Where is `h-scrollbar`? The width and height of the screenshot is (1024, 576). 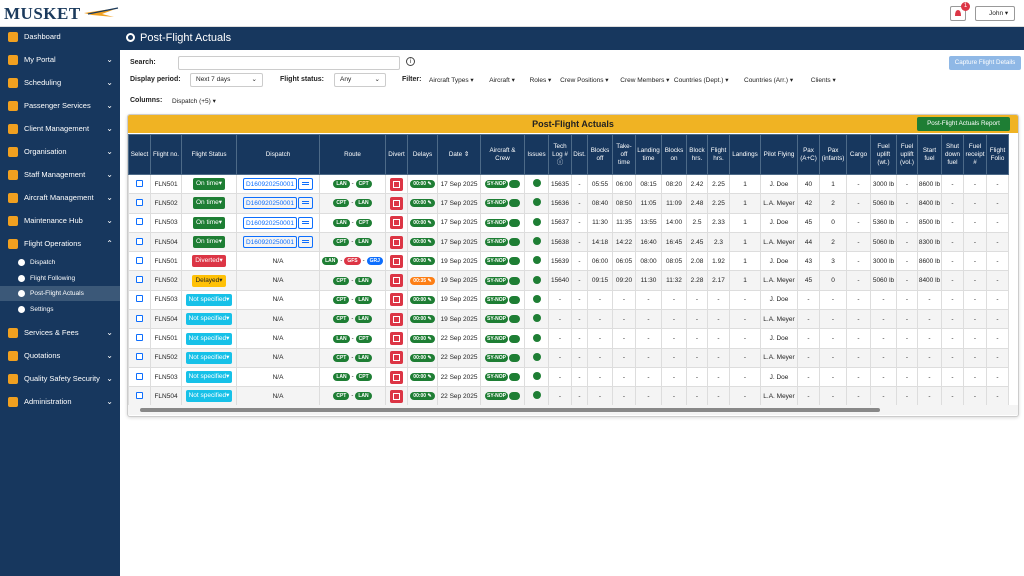 h-scrollbar is located at coordinates (573, 410).